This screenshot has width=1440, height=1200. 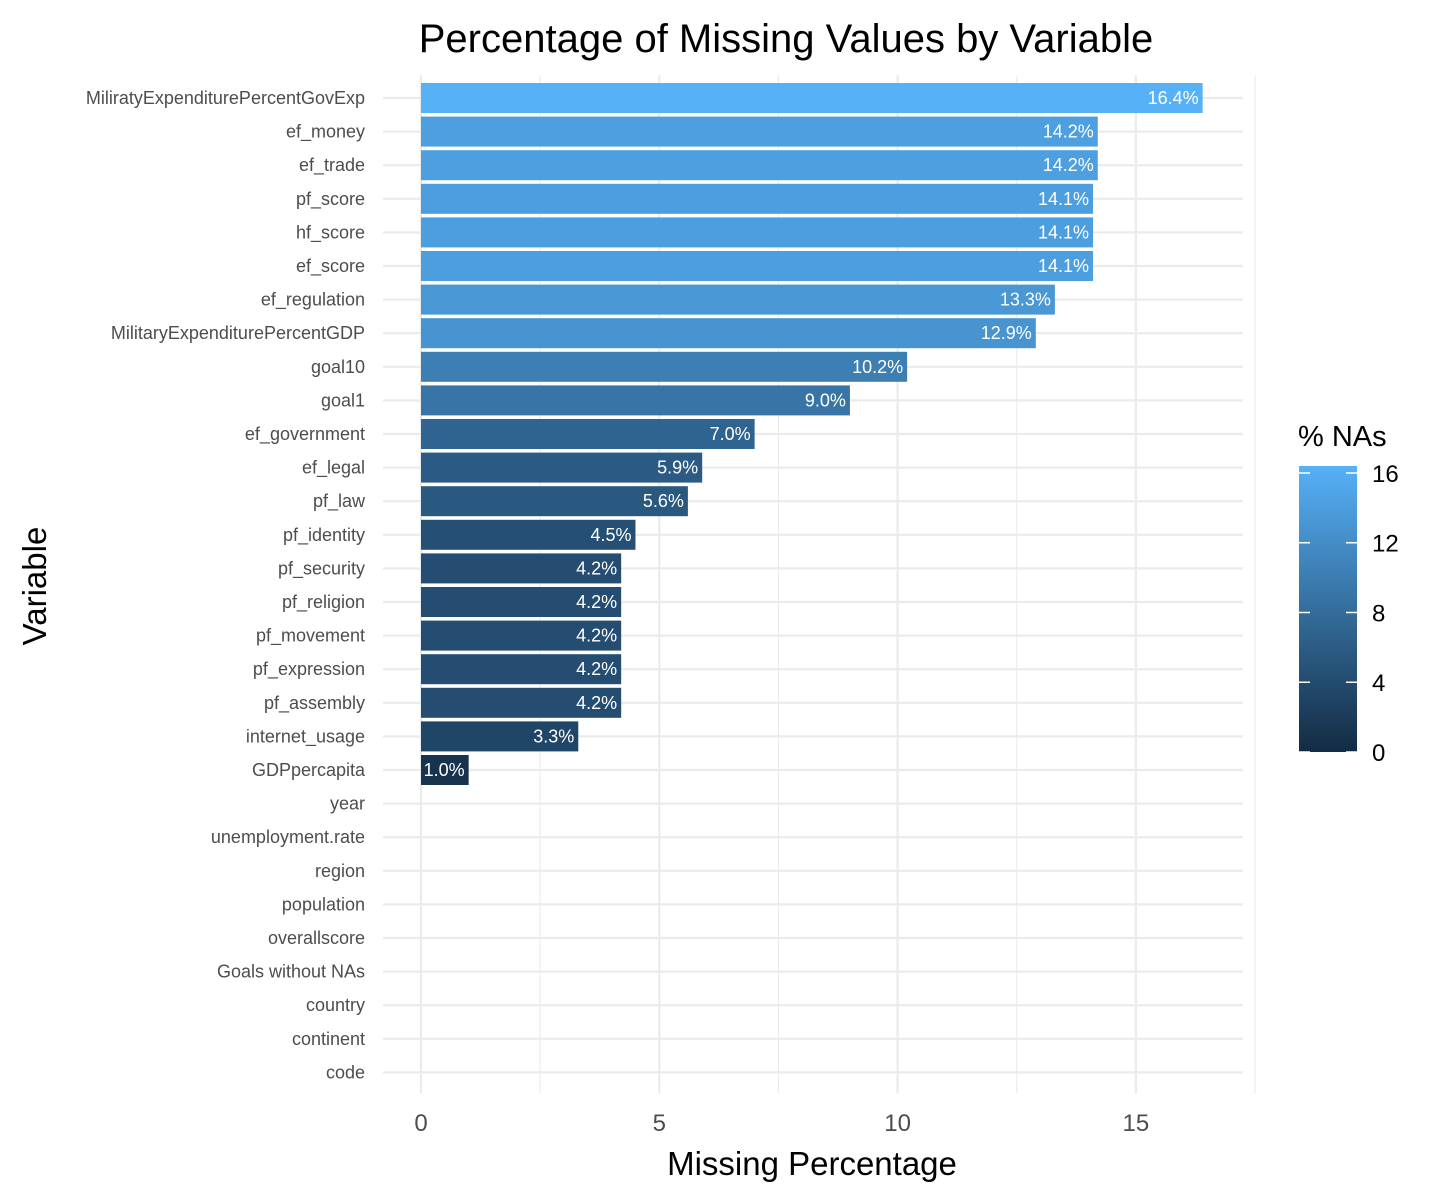 What do you see at coordinates (339, 501) in the screenshot?
I see `y-tick-label: pf_law` at bounding box center [339, 501].